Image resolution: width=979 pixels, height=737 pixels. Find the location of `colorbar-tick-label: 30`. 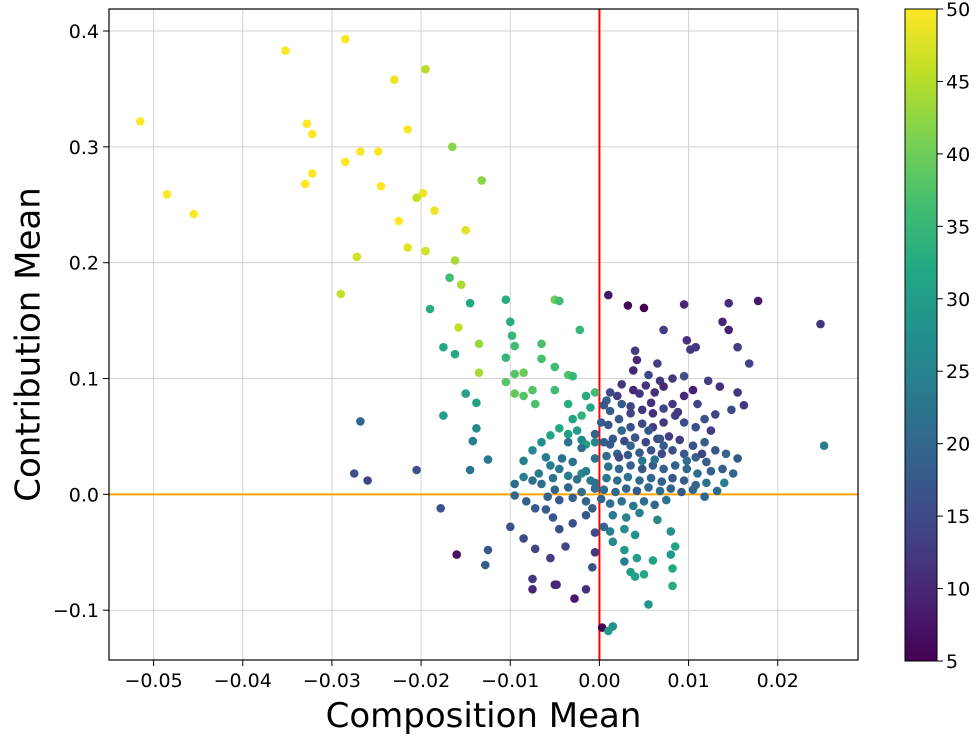

colorbar-tick-label: 30 is located at coordinates (958, 300).